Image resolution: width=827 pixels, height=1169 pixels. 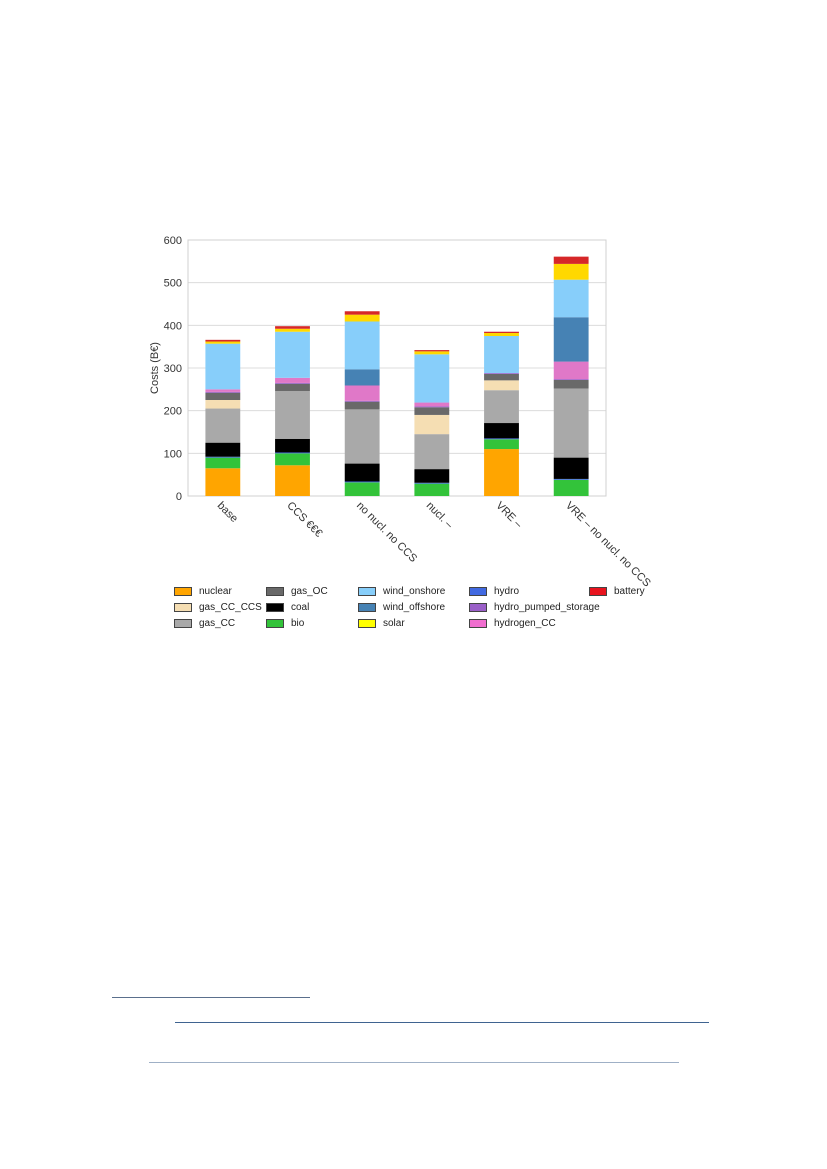 I want to click on axes, so click(x=397, y=368).